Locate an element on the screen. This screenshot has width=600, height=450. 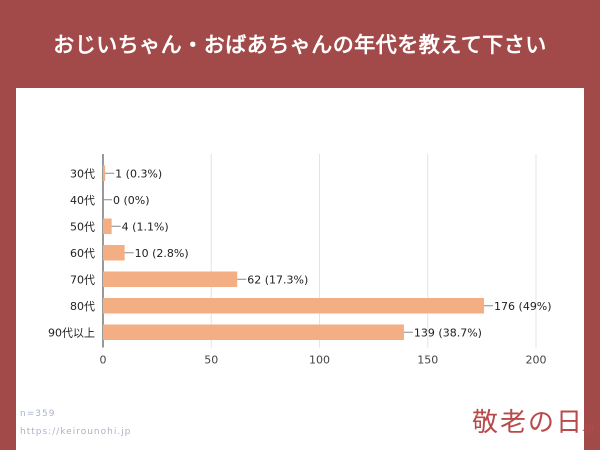
category-label: 50代 is located at coordinates (82, 226).